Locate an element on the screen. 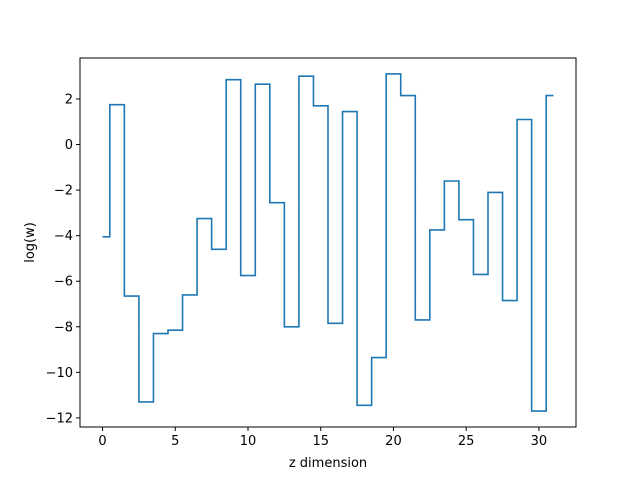 This screenshot has width=640, height=480. x-tick-label: 5 is located at coordinates (175, 441).